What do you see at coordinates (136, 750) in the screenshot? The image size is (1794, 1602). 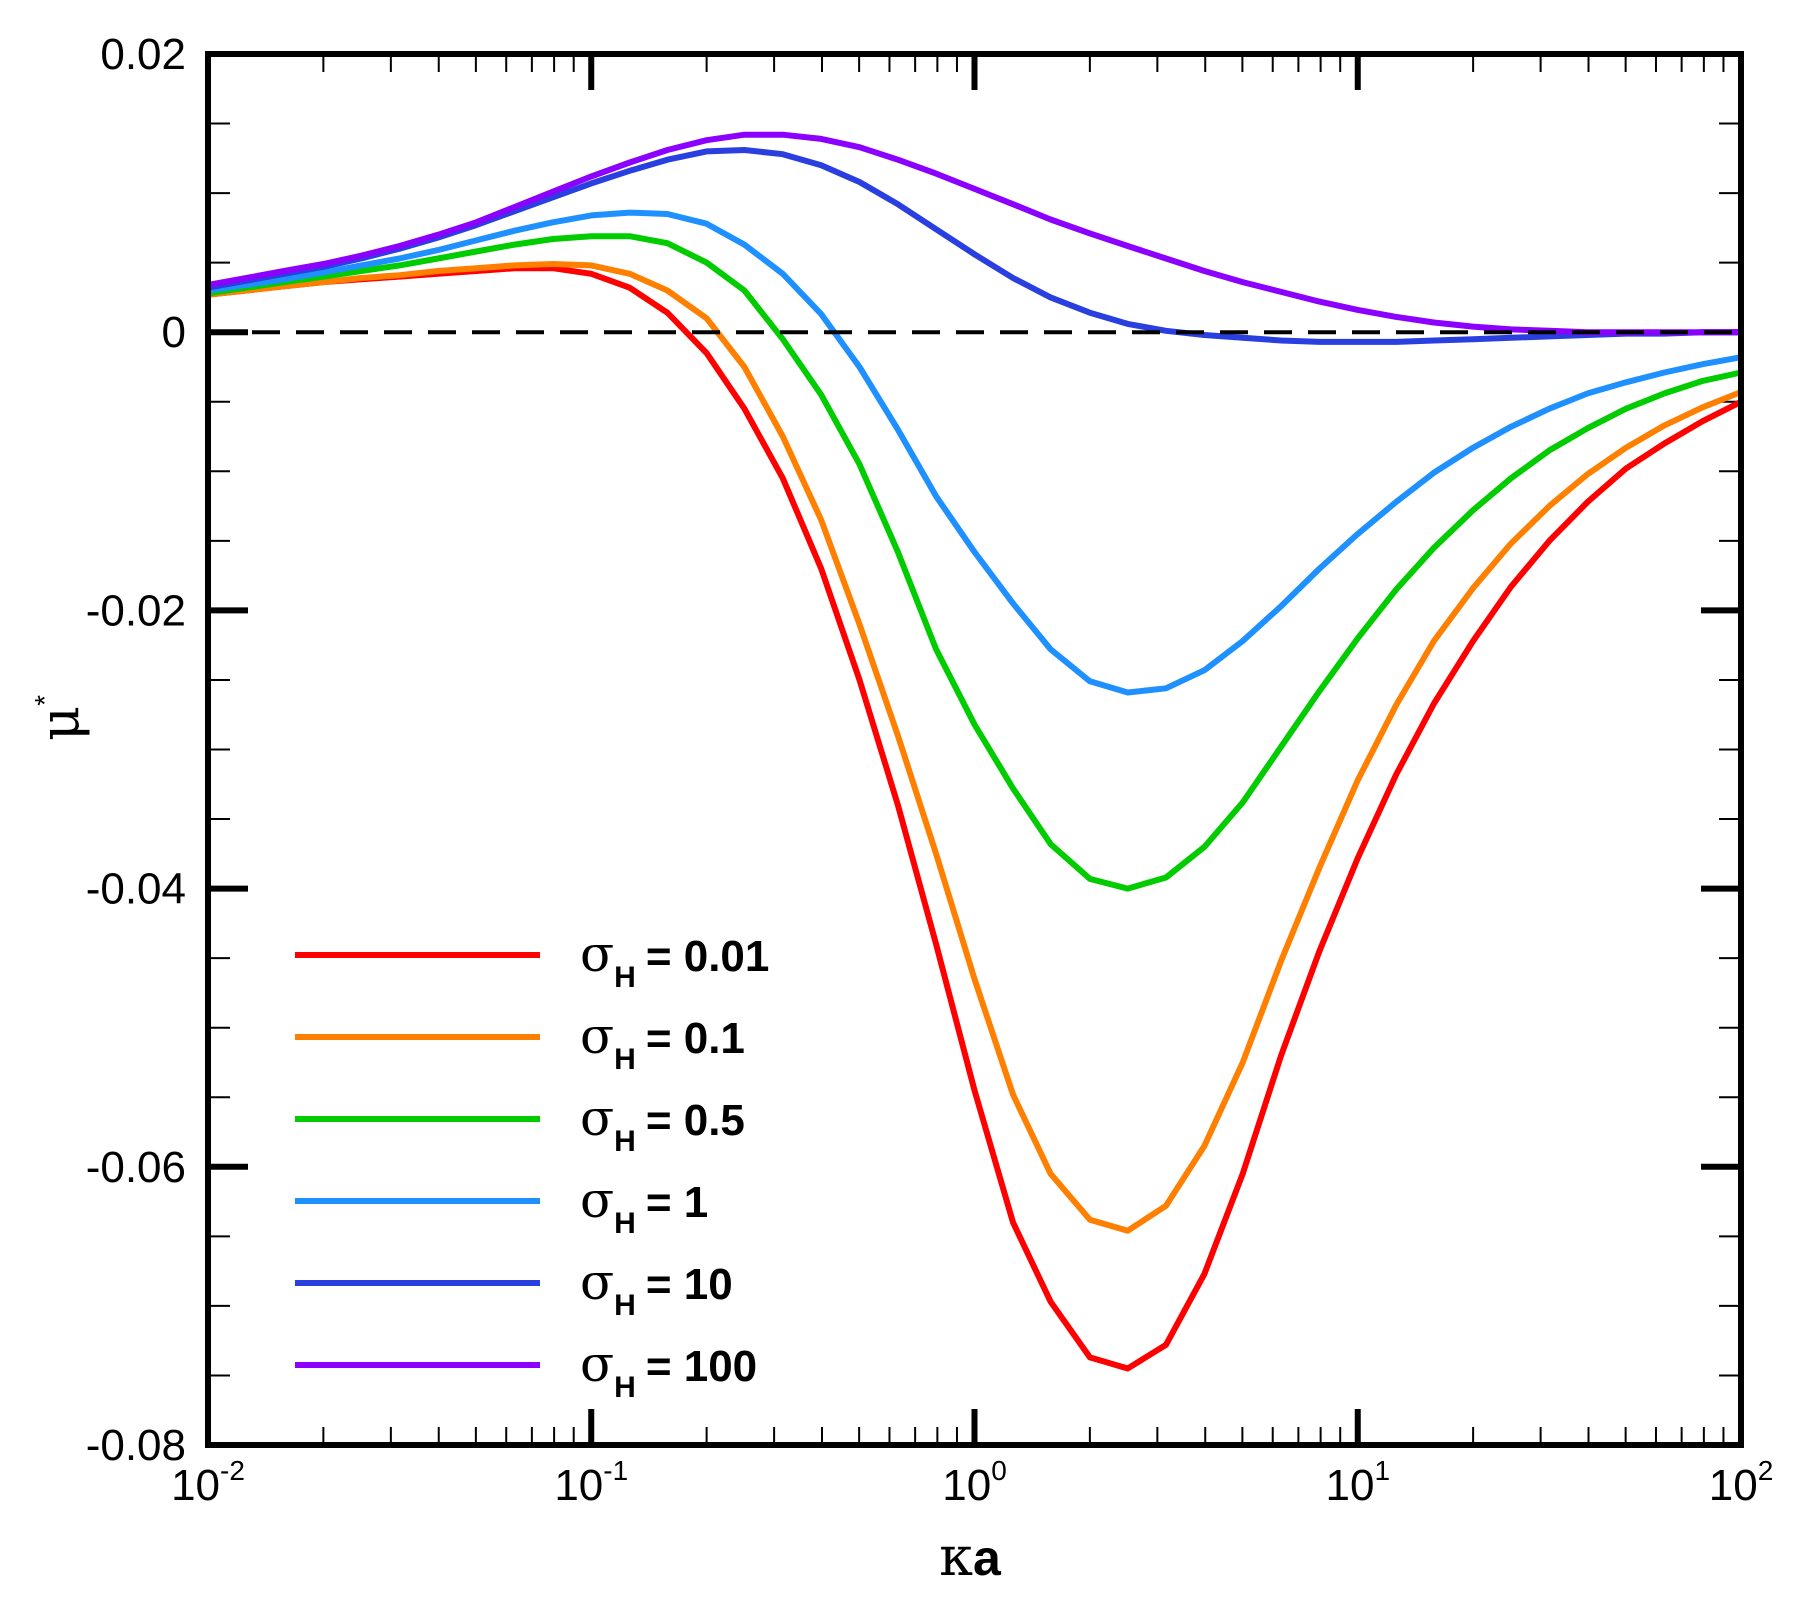 I see `y-tick-labels: 0.02 0 -0.02 -0.04 -0.06 -0.08` at bounding box center [136, 750].